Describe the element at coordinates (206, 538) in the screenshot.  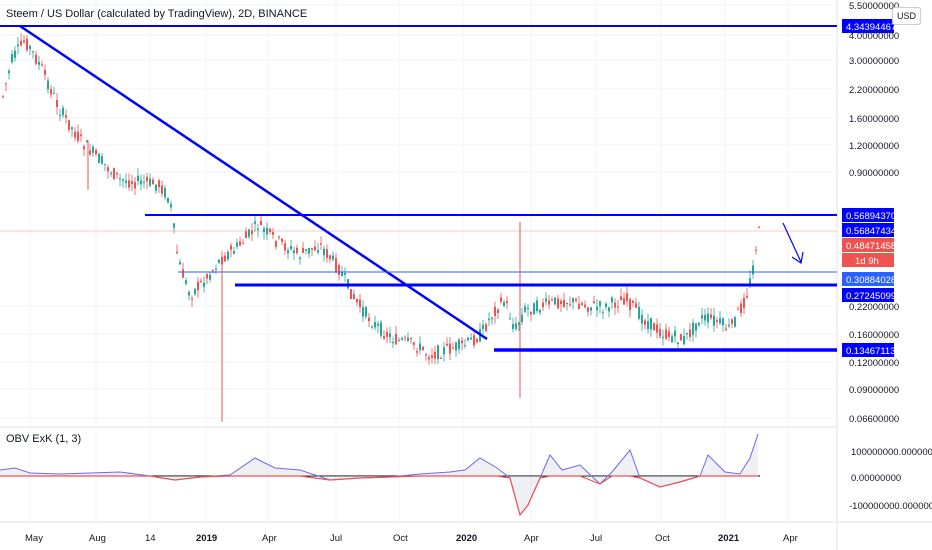
I see `time-tick: 2019` at that location.